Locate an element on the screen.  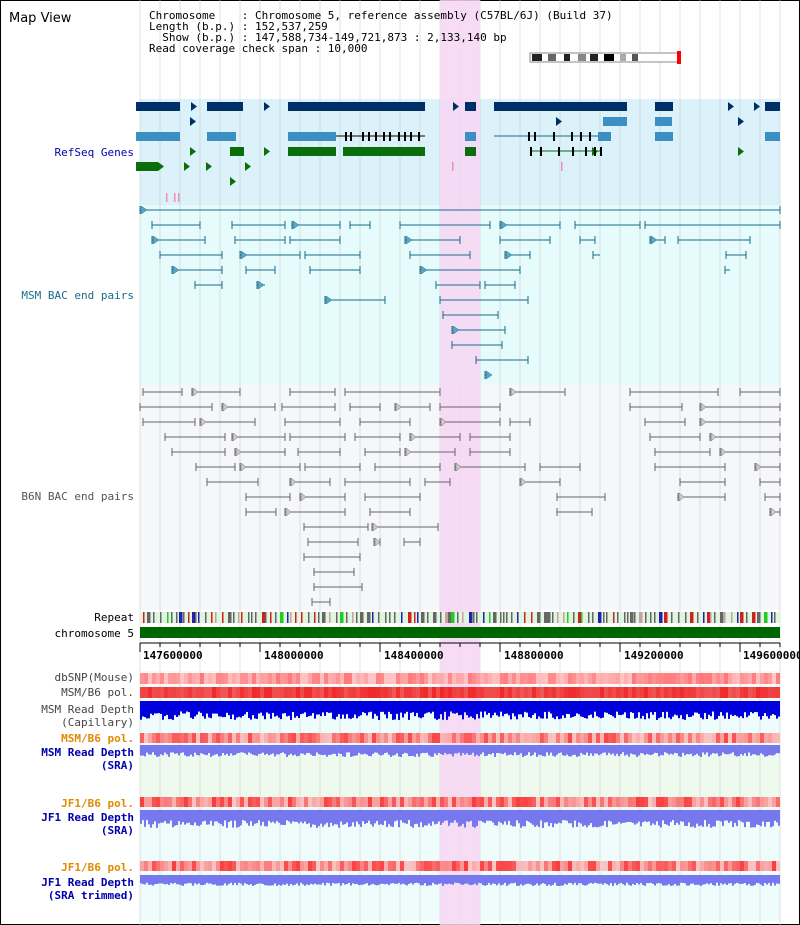
track-label-jf1-depth-sra: JF1 Read Depth (SRA) is located at coordinates (87, 824).